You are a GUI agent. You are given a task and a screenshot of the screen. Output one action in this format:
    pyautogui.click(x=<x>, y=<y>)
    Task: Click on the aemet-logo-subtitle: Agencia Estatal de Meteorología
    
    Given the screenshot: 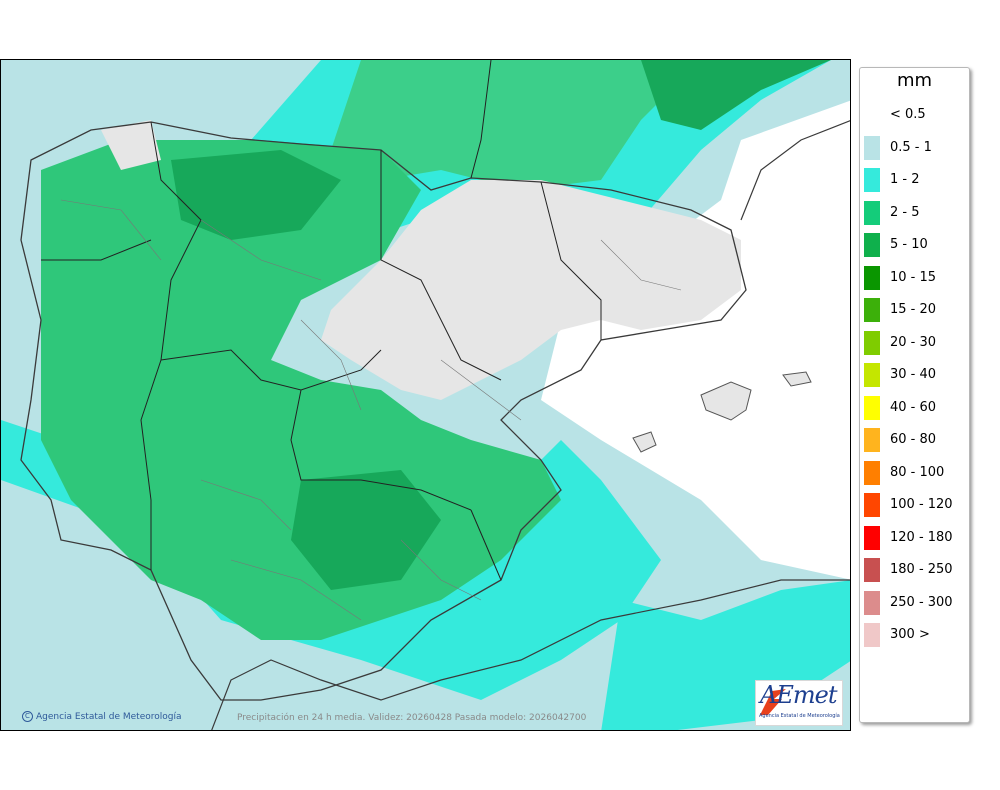 What is the action you would take?
    pyautogui.click(x=799, y=716)
    